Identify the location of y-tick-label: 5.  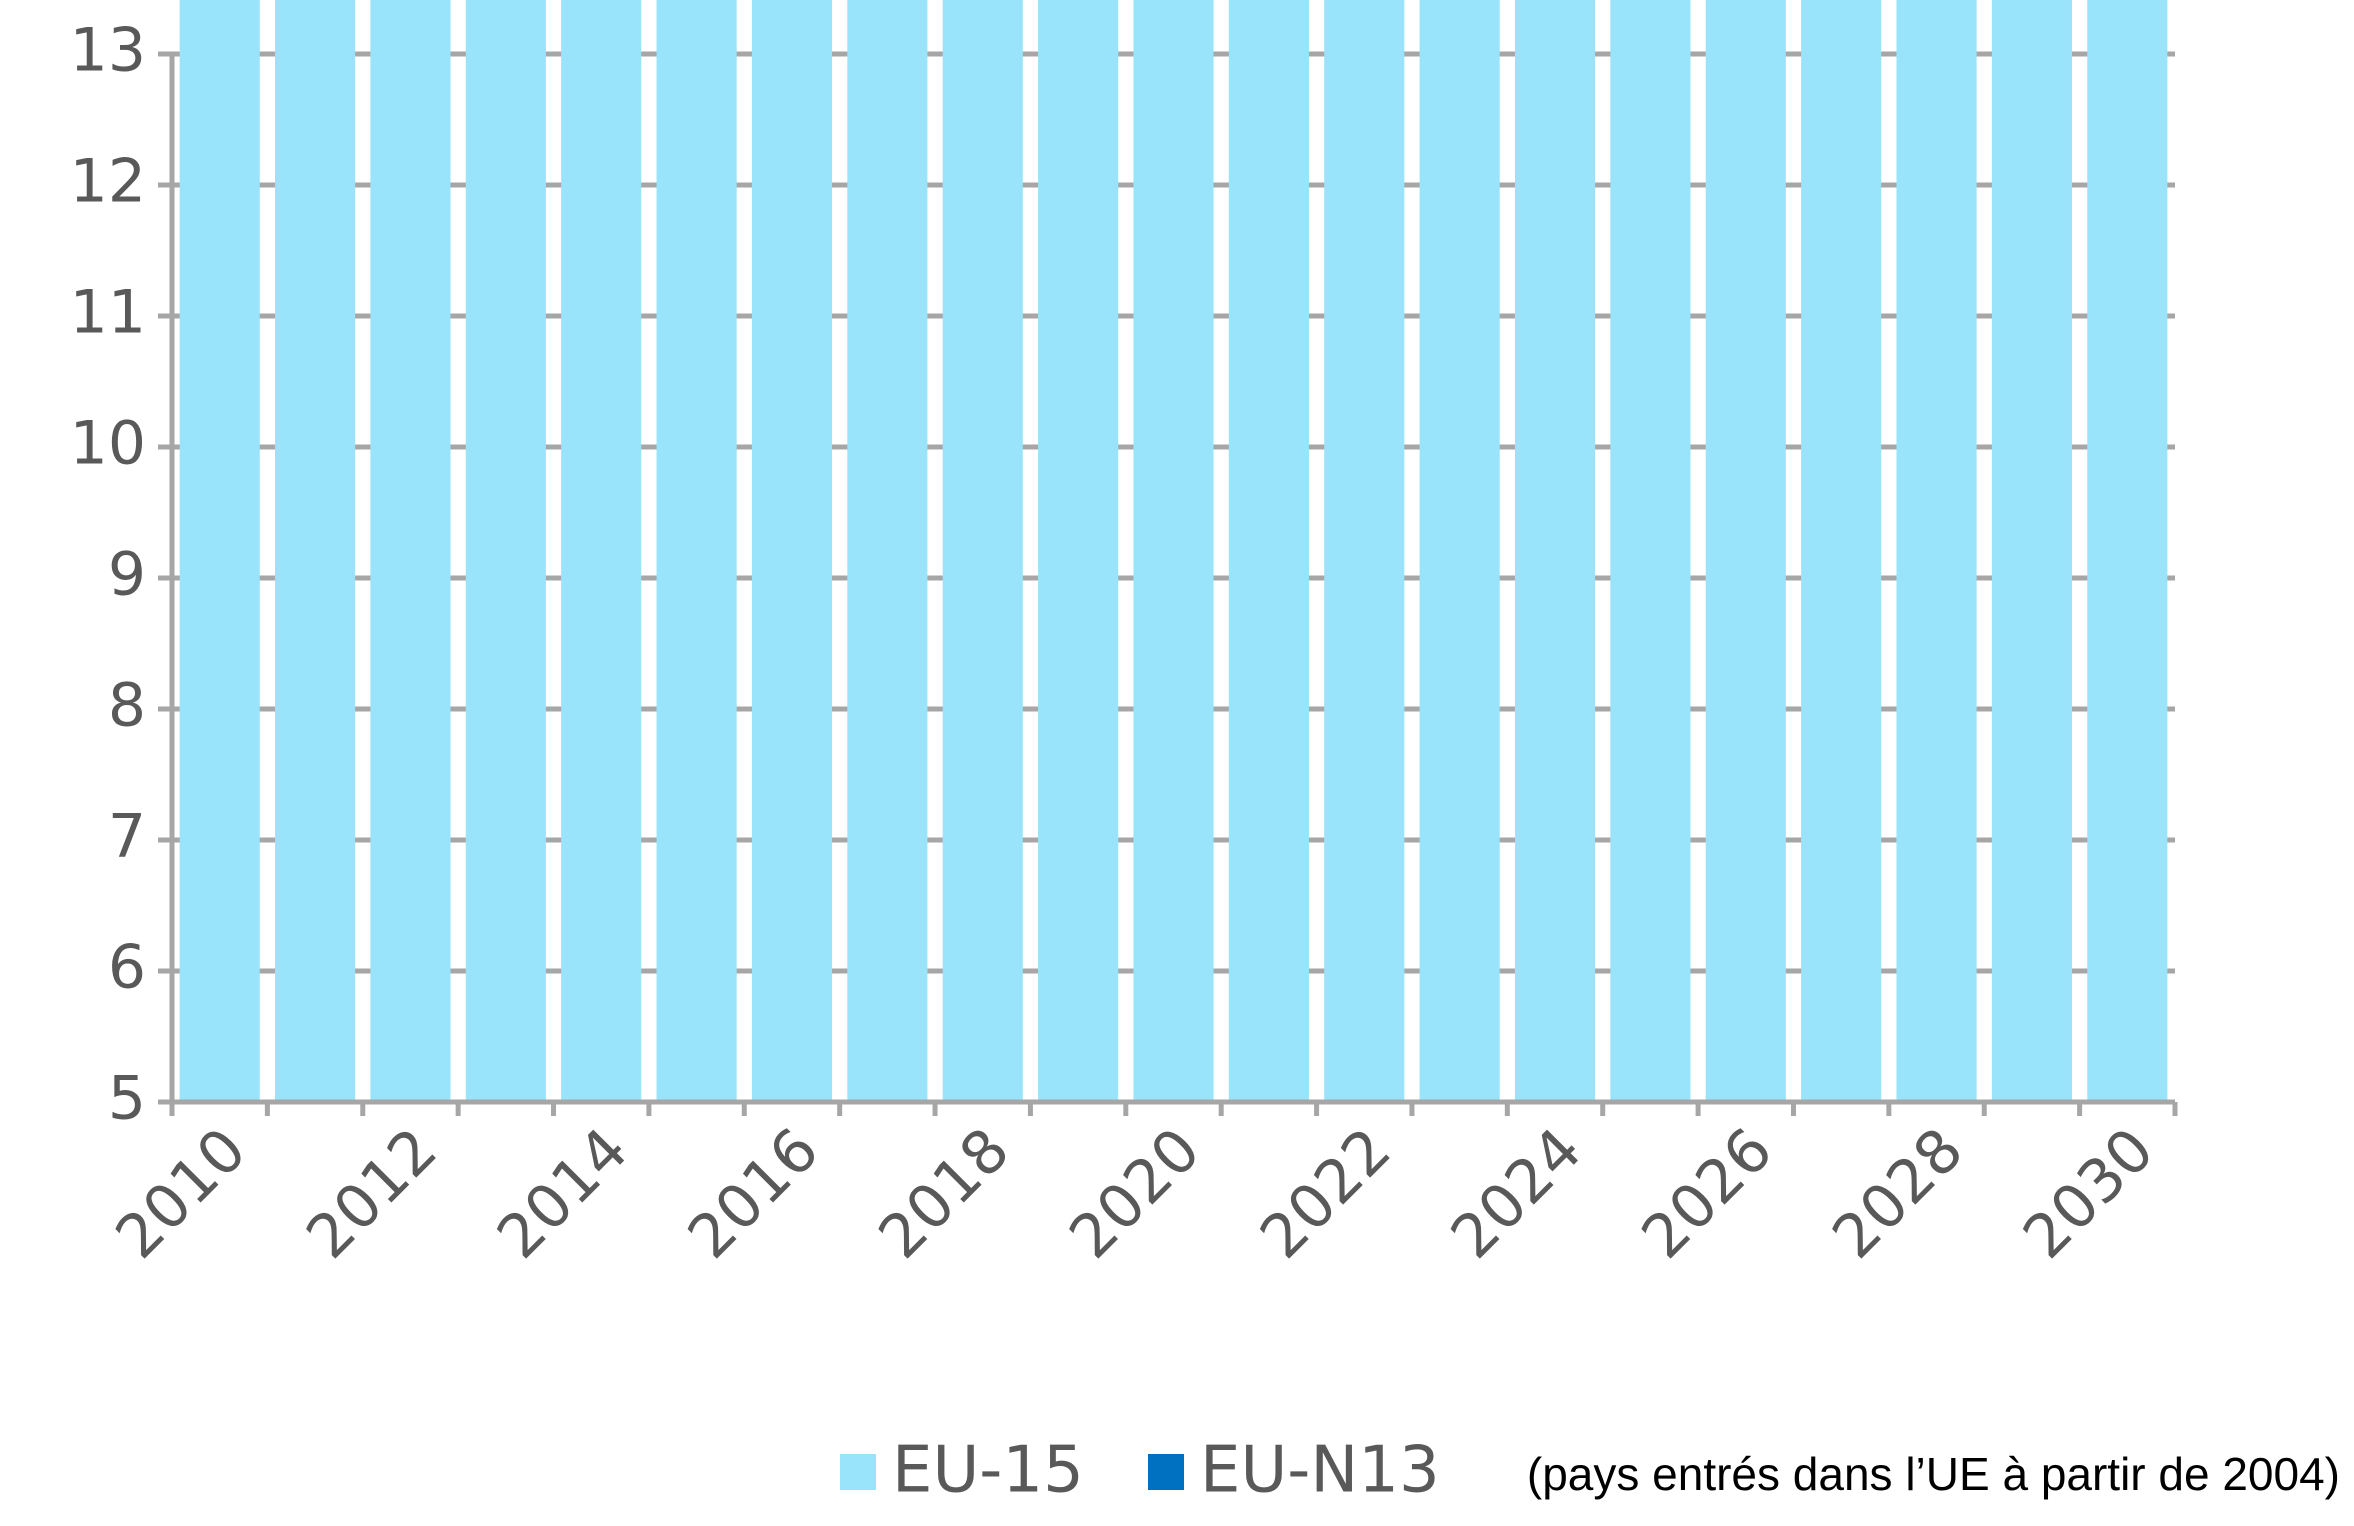
(127, 1099).